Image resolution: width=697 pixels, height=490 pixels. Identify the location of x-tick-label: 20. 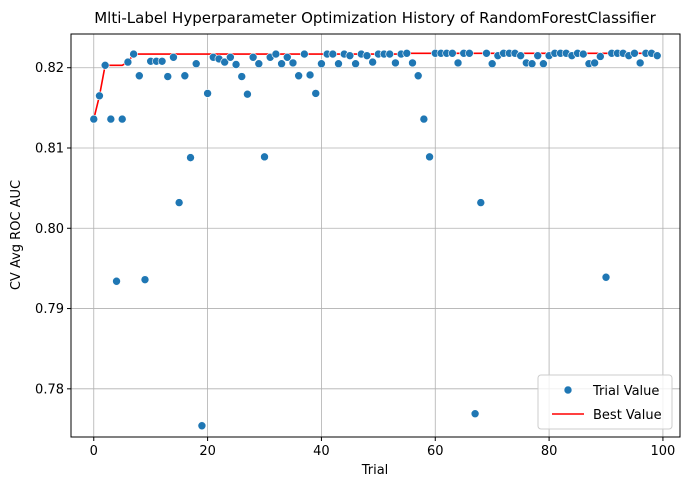
(207, 451).